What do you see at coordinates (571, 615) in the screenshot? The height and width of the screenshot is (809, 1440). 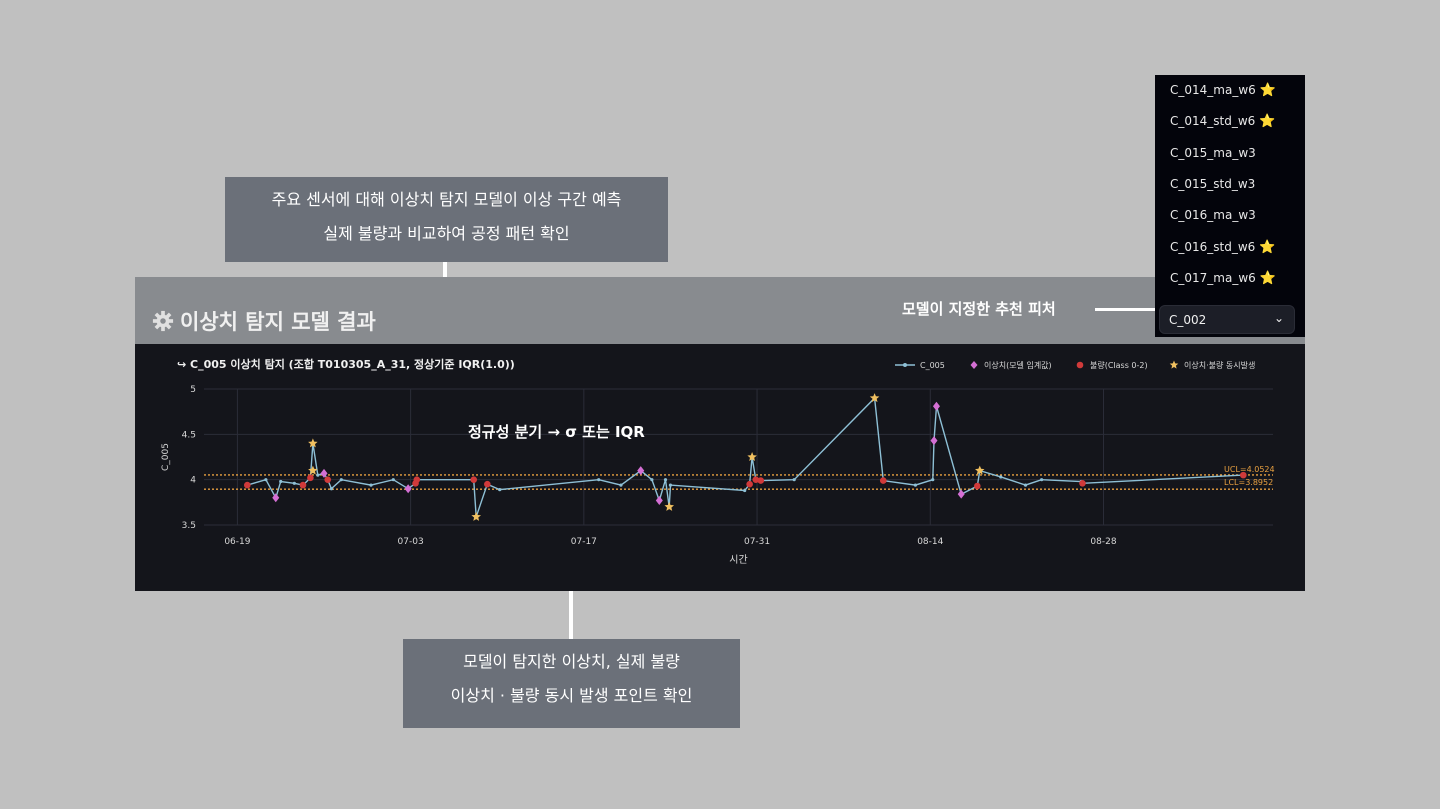 I see `callout-bottom-connector` at bounding box center [571, 615].